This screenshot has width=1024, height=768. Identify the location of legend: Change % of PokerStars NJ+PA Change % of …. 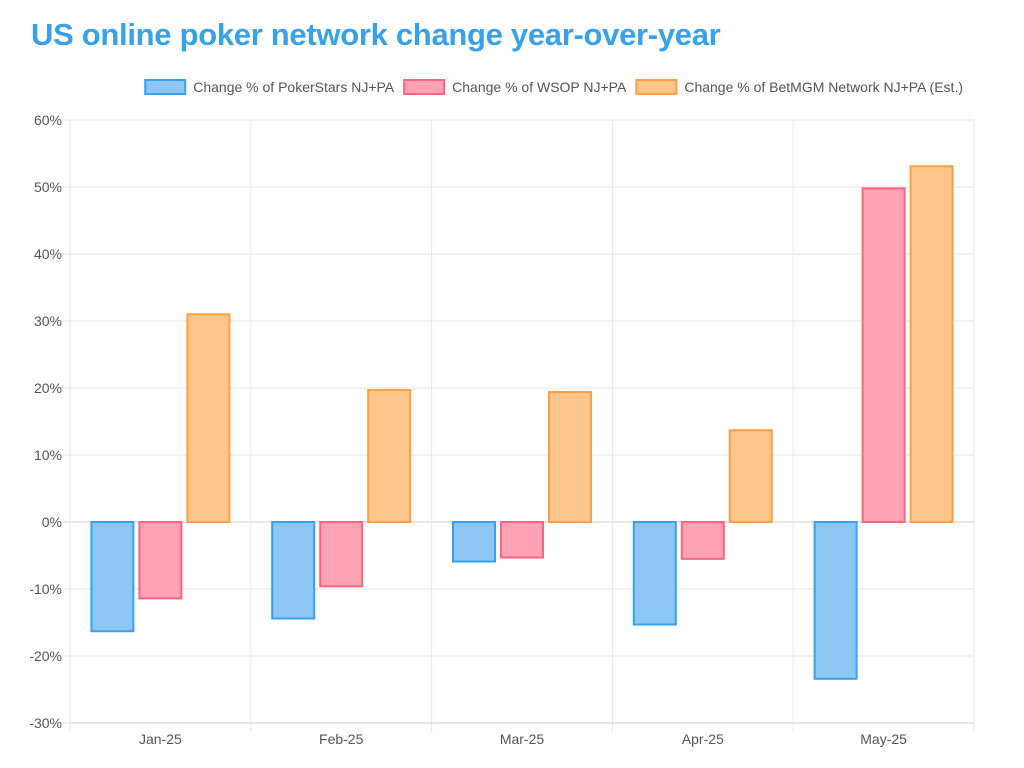
(553, 87).